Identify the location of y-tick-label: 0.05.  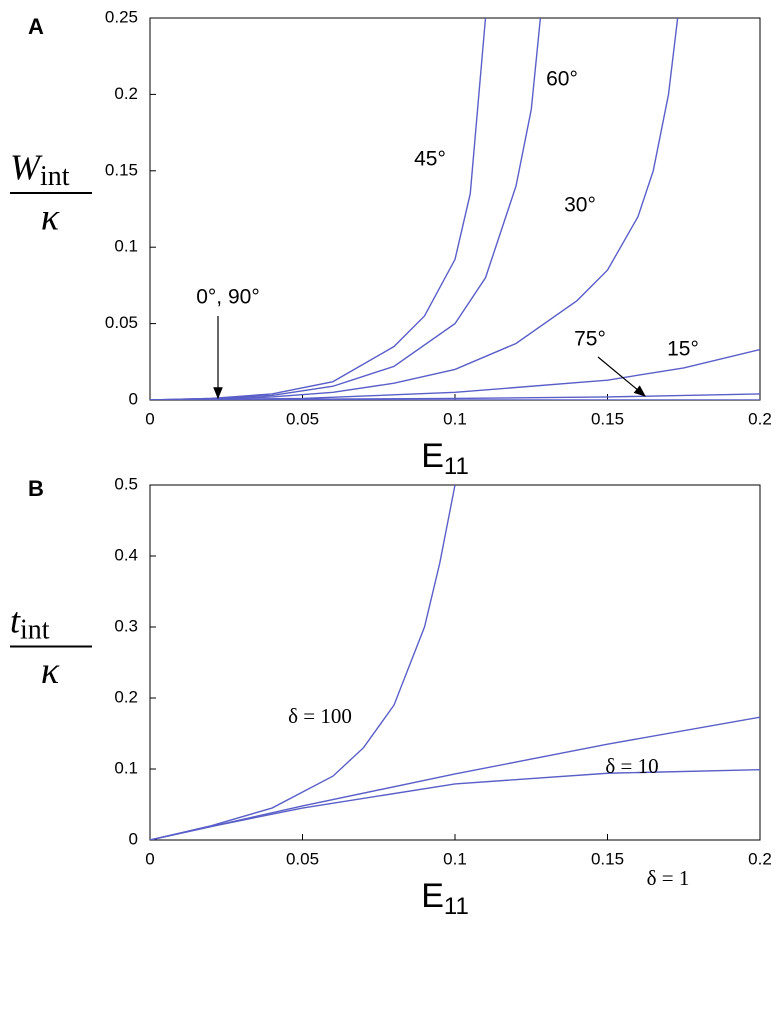
(121, 322).